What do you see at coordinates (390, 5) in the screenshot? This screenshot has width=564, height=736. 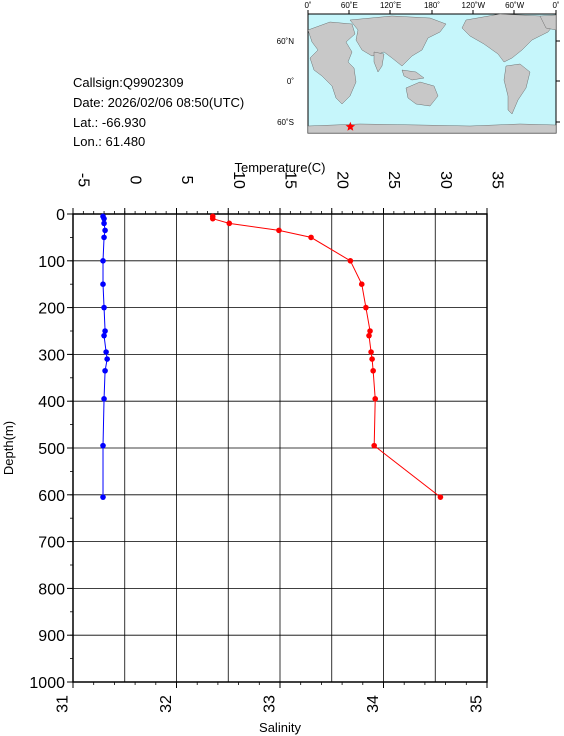 I see `map-lon-label: 120˚E` at bounding box center [390, 5].